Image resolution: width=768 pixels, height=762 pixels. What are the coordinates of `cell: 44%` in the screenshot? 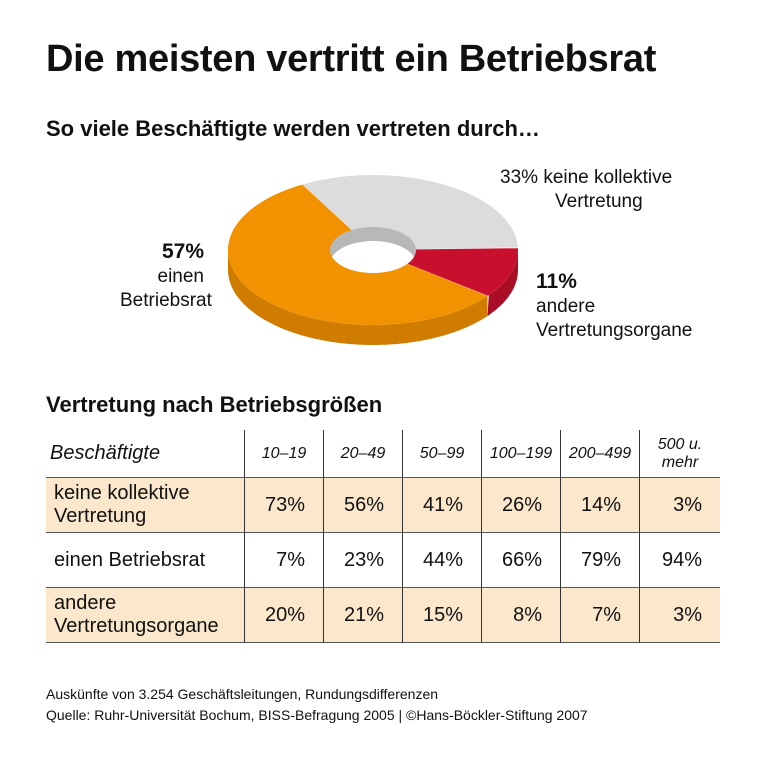 It's located at (442, 560).